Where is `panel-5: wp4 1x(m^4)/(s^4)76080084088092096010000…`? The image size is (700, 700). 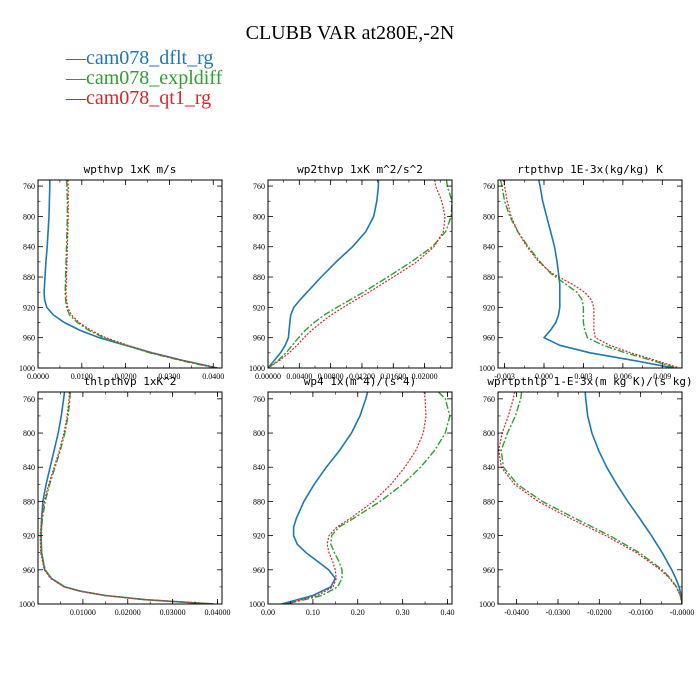
panel-5: wp4 1x(m^4)/(s^4)76080084088092096010000… is located at coordinates (352, 496).